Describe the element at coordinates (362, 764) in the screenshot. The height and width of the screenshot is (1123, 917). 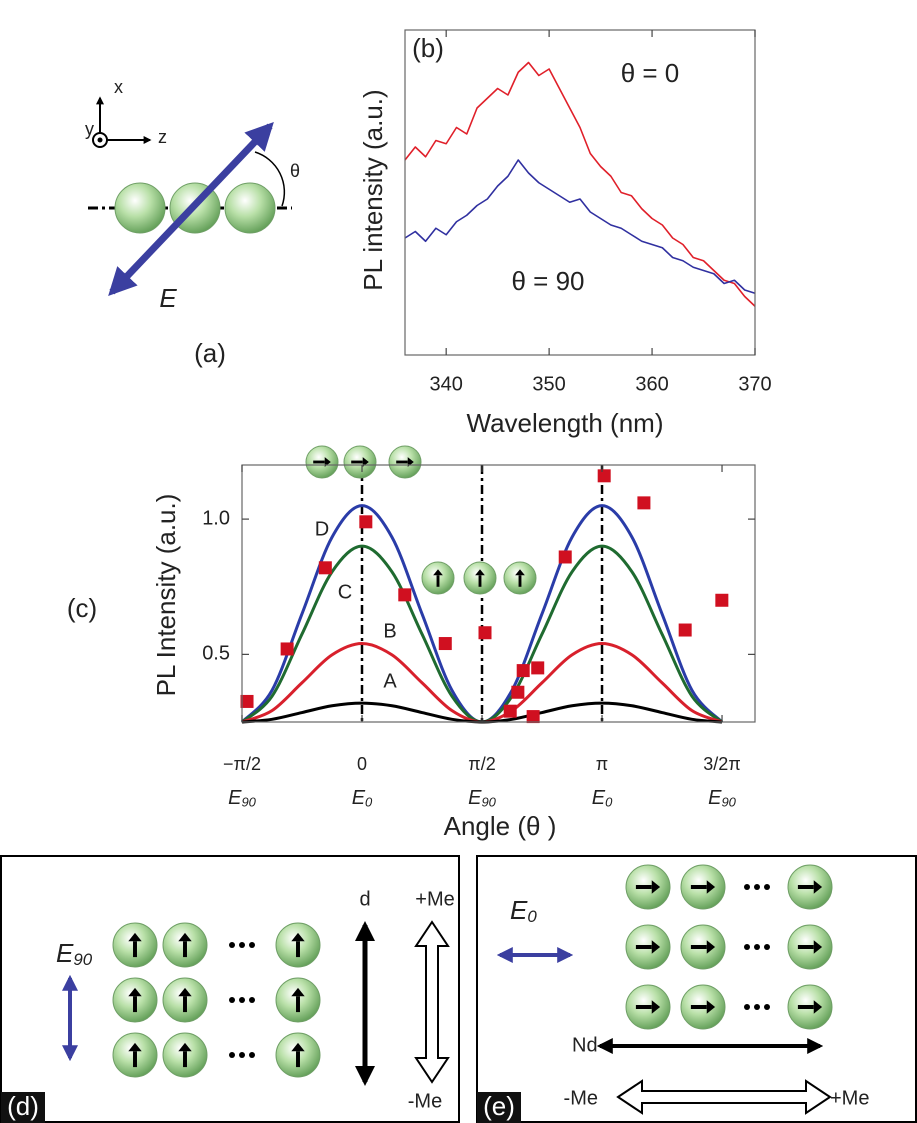
I see `x-tick-label: 0` at that location.